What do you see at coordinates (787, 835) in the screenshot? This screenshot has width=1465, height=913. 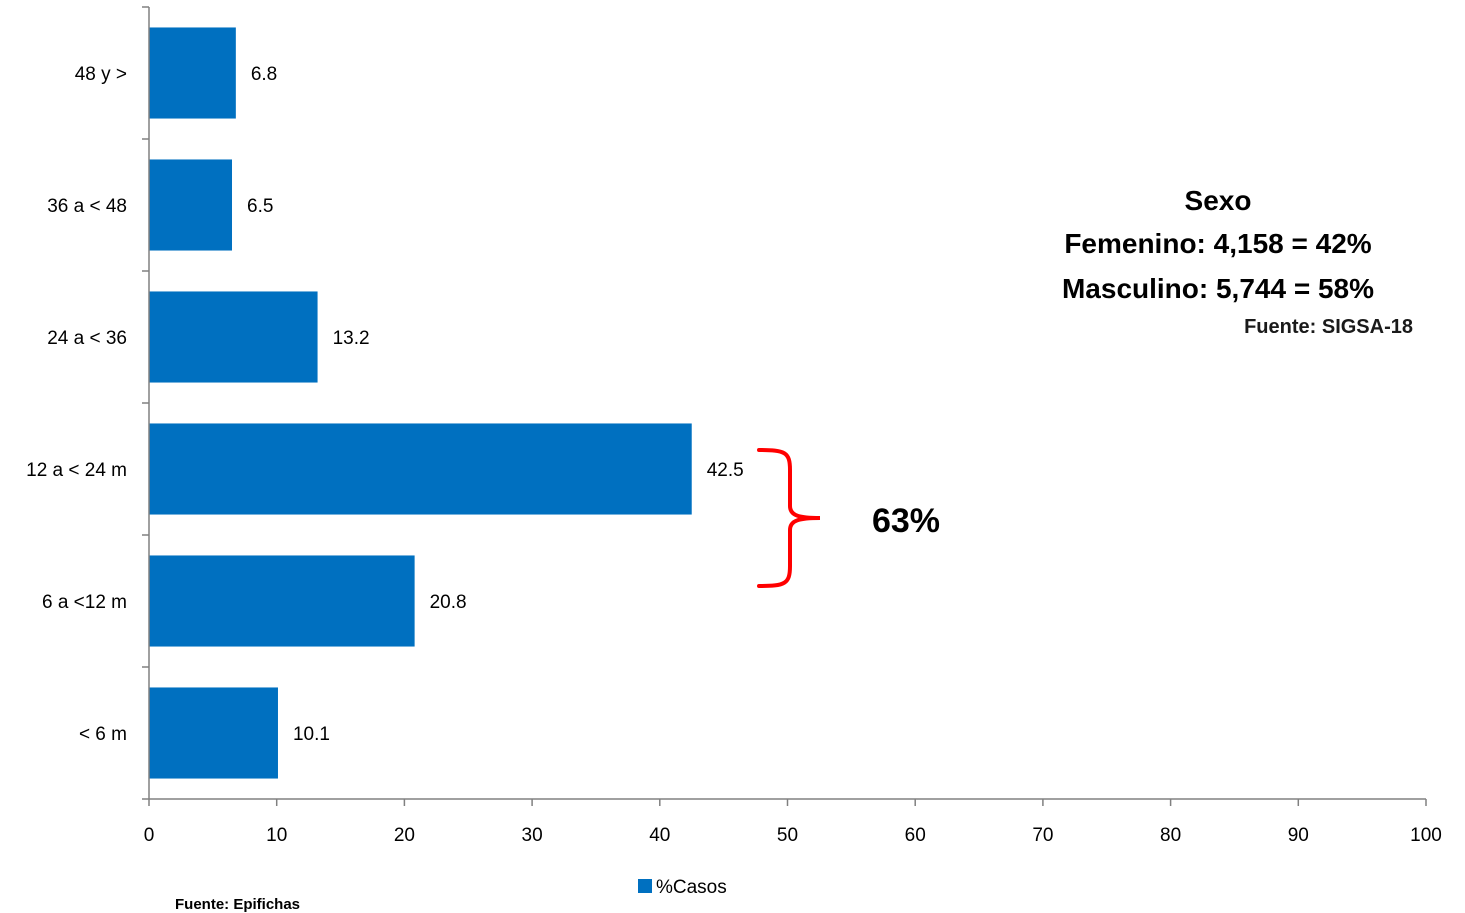 I see `x-tick-label: 50` at bounding box center [787, 835].